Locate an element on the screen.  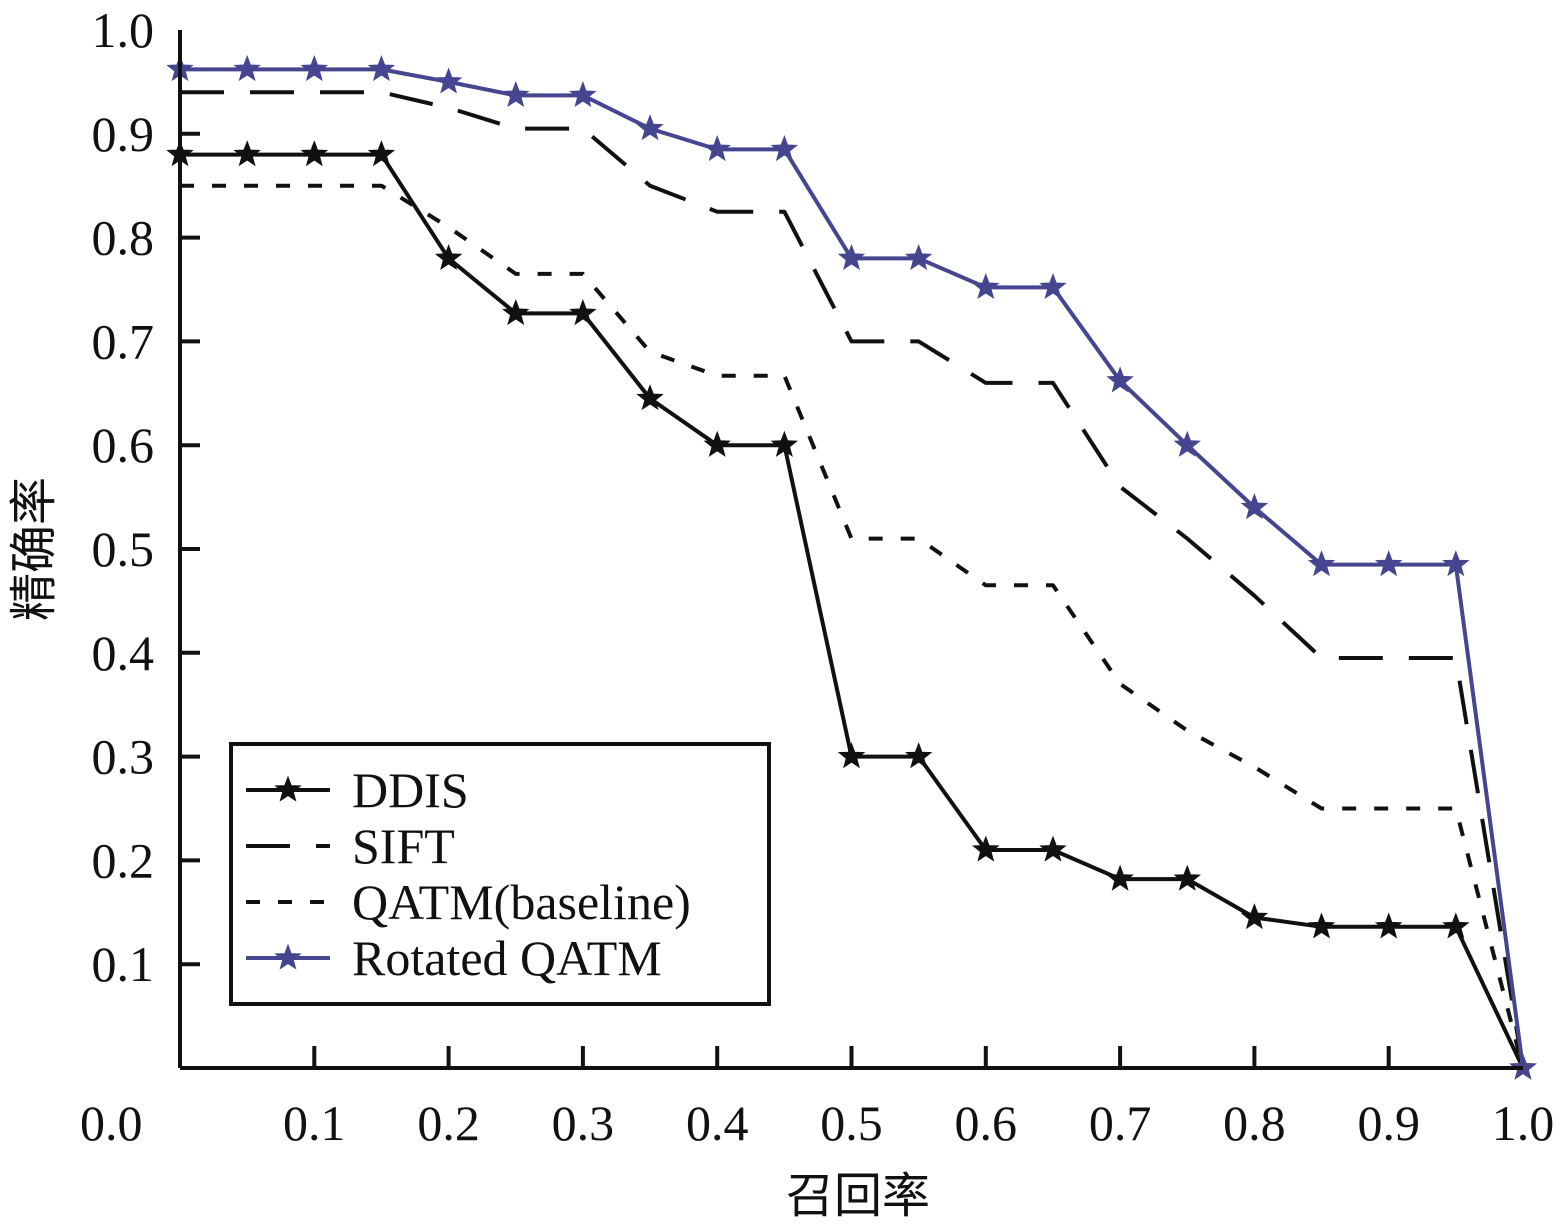
y-tick-label: 0.2 is located at coordinates (123, 860).